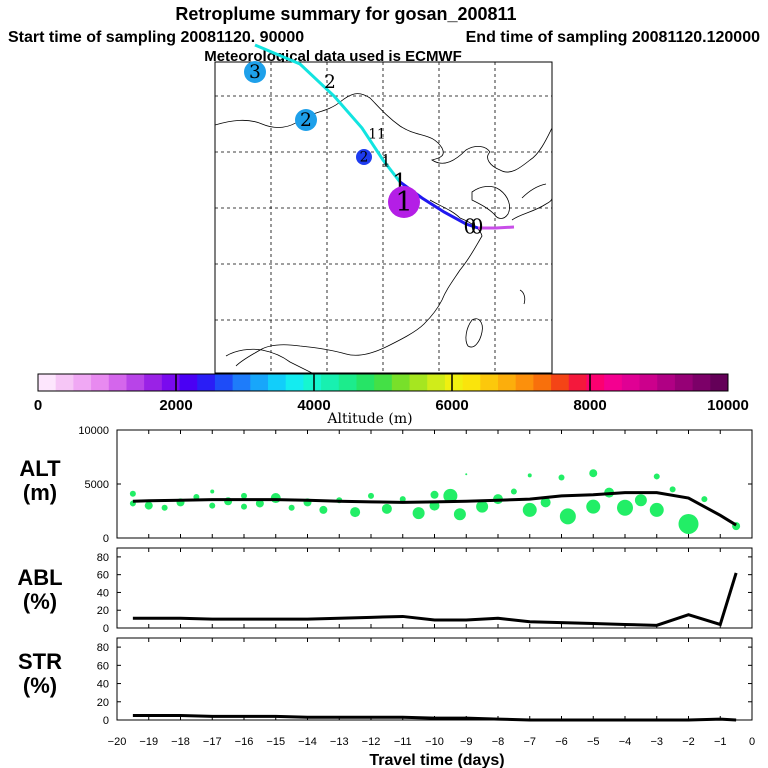 The height and width of the screenshot is (768, 768). I want to click on x-tick-label: −17, so click(212, 742).